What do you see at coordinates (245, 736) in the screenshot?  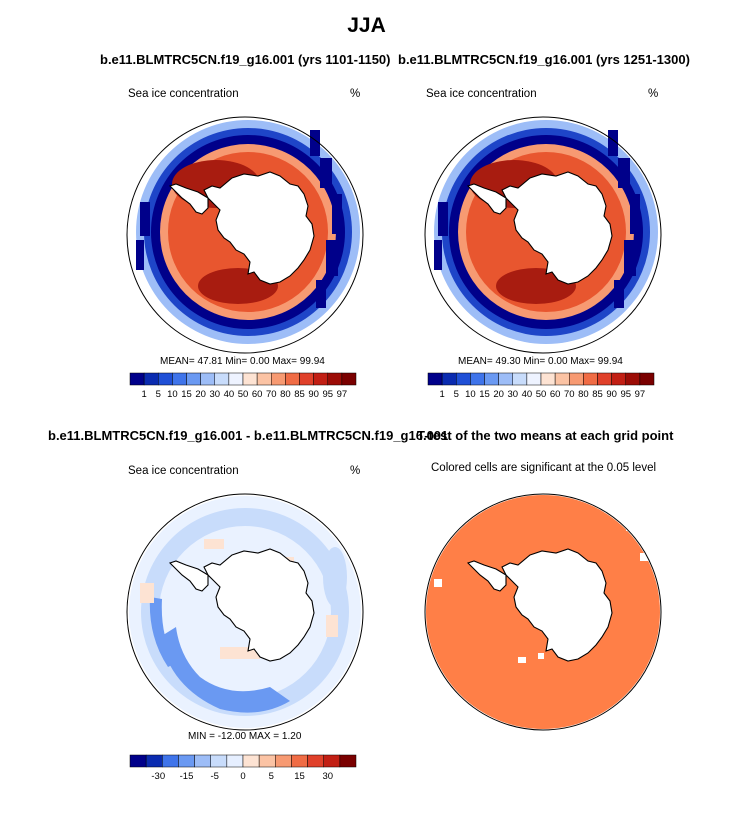 I see `stats-bottom-left: MIN = -12.00 MAX = 1.20` at bounding box center [245, 736].